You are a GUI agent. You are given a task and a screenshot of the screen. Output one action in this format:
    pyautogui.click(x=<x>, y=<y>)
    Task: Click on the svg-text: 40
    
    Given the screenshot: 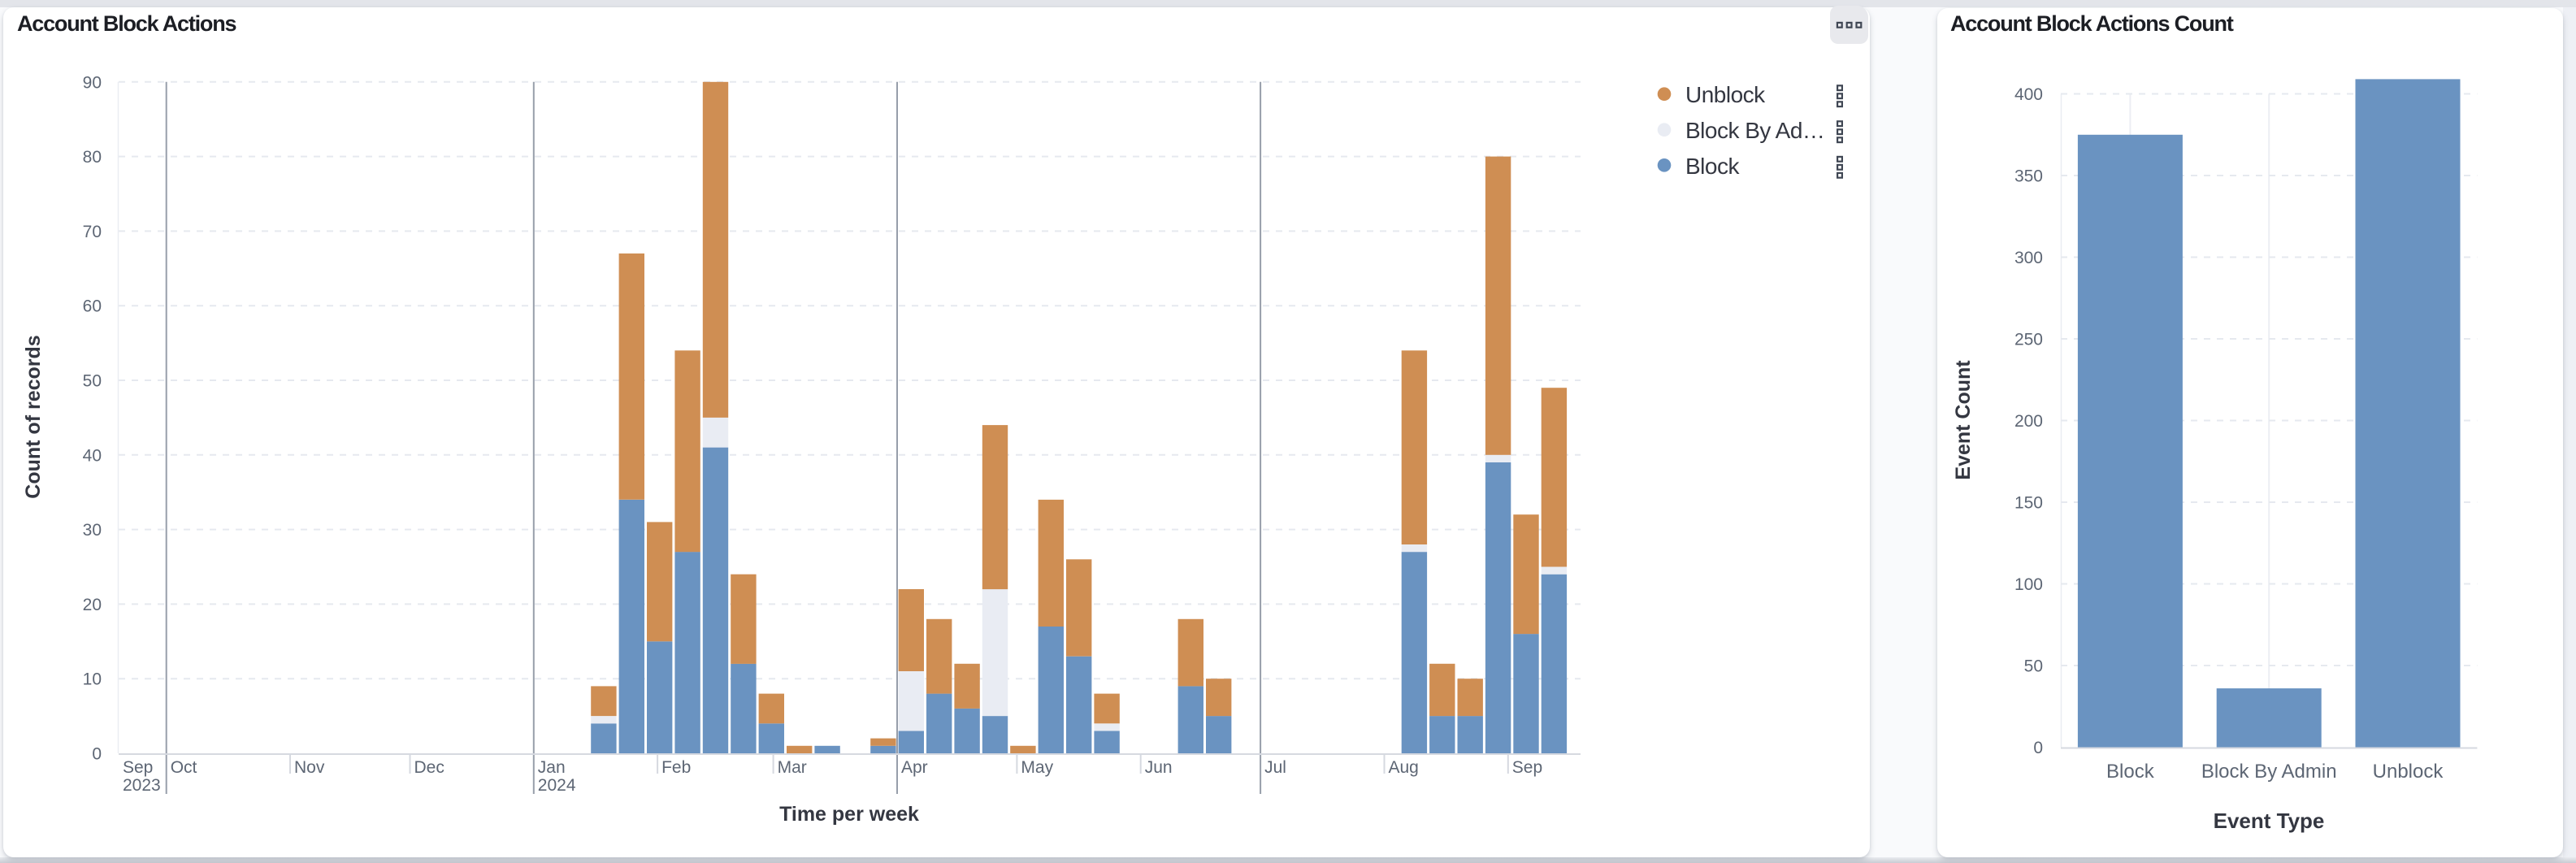 What is the action you would take?
    pyautogui.click(x=92, y=456)
    